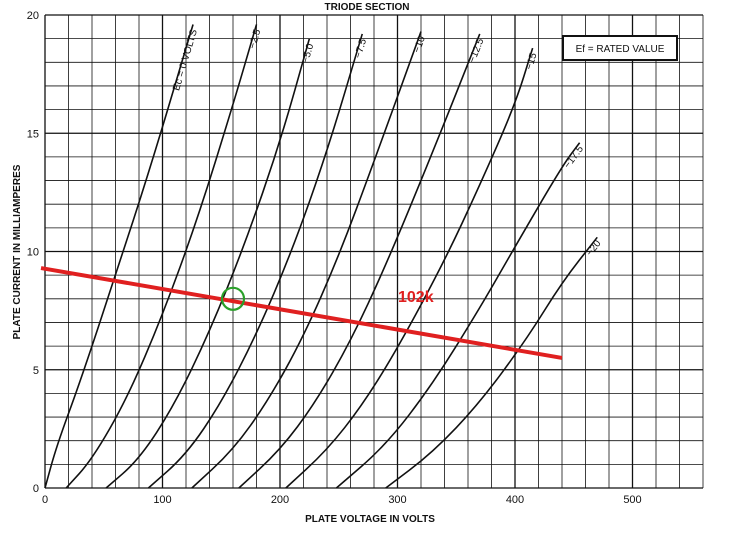  Describe the element at coordinates (532, 61) in the screenshot. I see `curve-label: −15` at that location.